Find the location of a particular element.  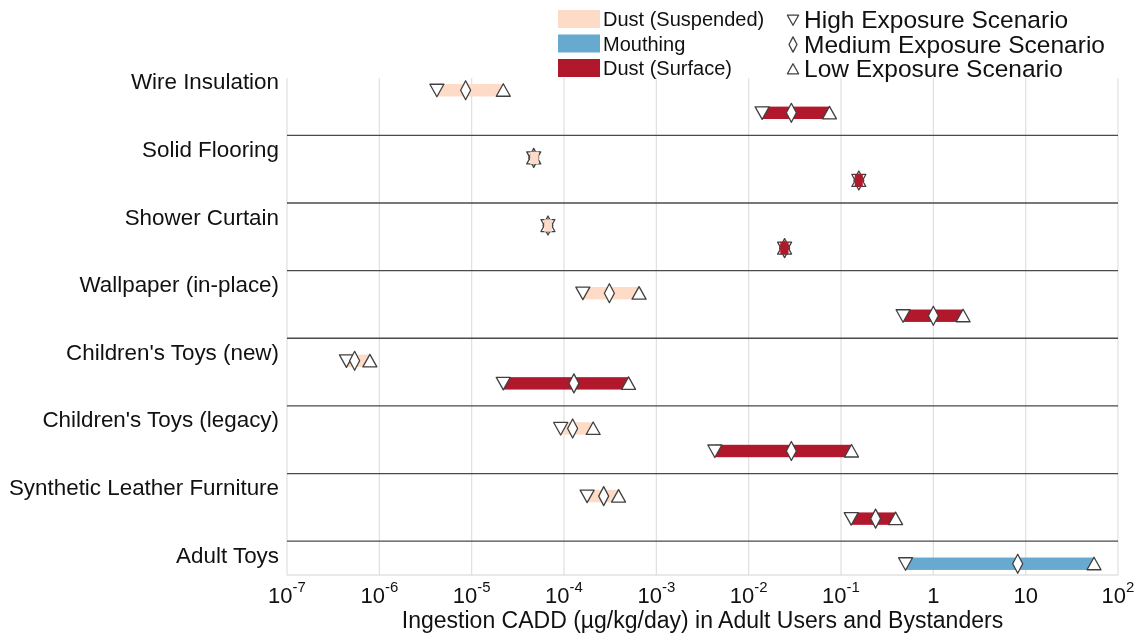

legend-label: High Exposure Scenario is located at coordinates (936, 19).